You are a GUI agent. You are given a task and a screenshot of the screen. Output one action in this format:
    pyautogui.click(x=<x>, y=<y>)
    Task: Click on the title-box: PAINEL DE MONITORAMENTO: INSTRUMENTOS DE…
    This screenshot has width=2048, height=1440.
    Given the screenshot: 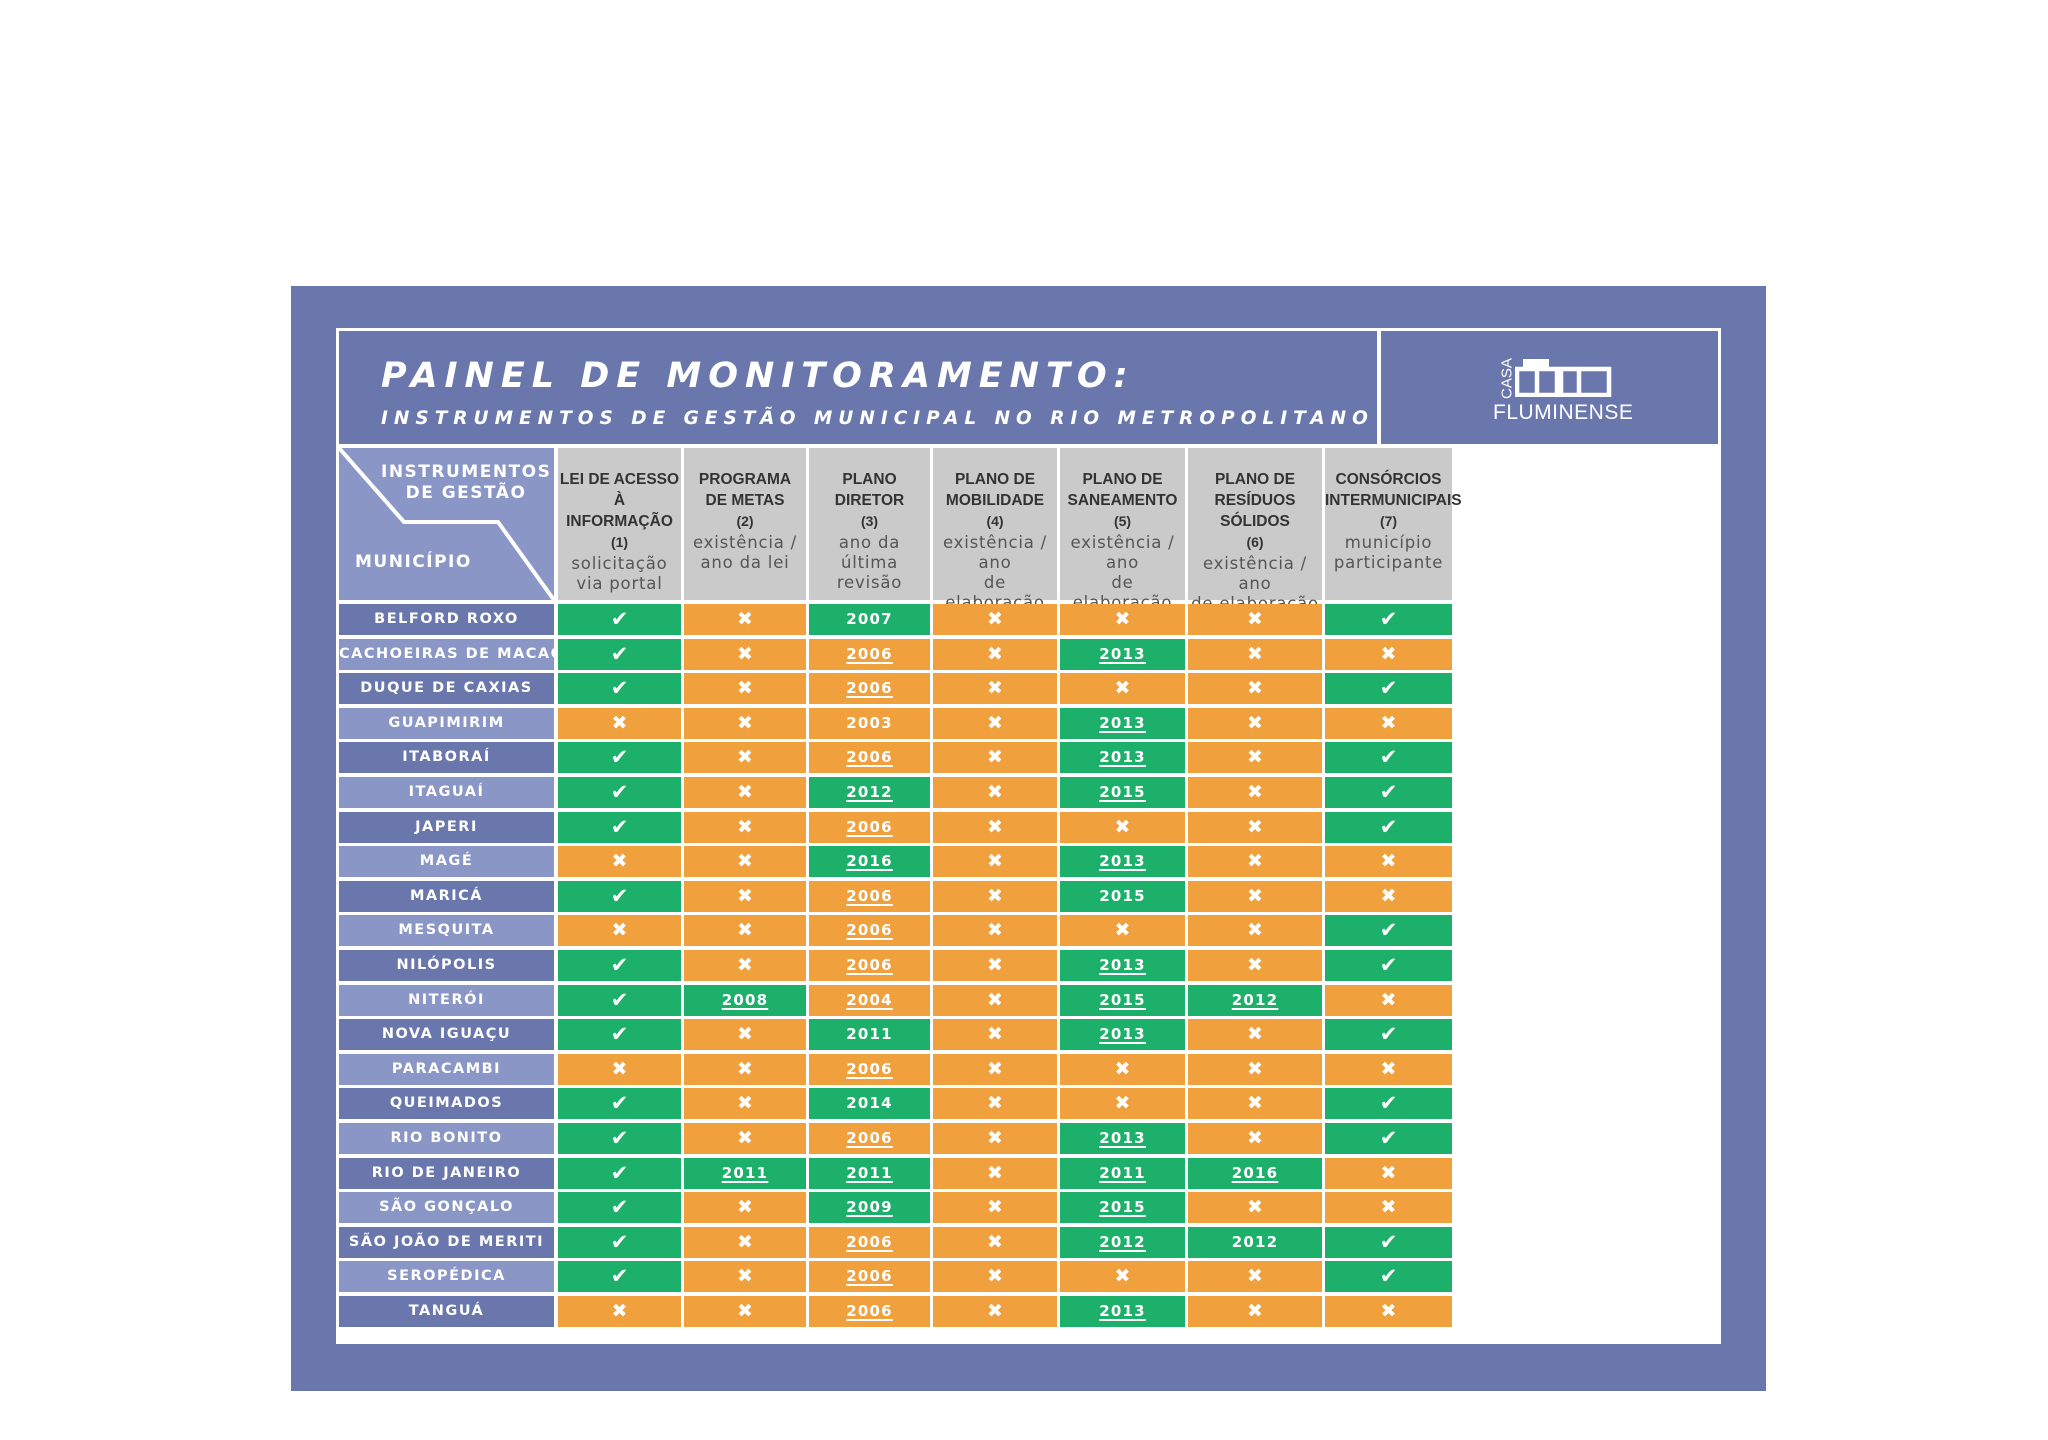 What is the action you would take?
    pyautogui.click(x=858, y=387)
    